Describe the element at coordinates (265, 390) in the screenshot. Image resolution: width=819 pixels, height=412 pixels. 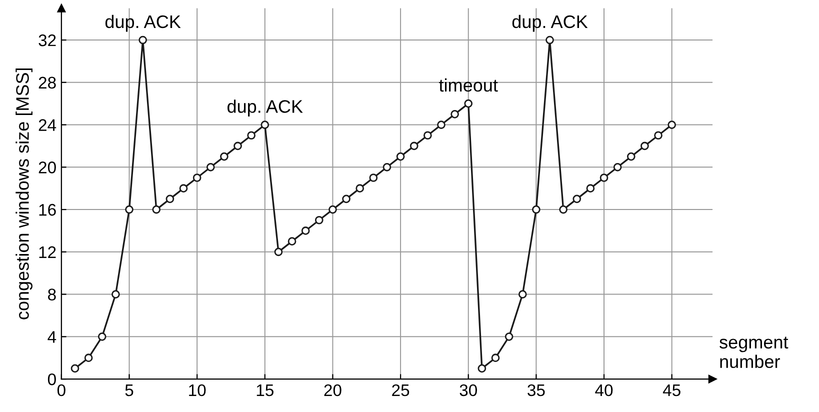
I see `x-tick-label: 15` at that location.